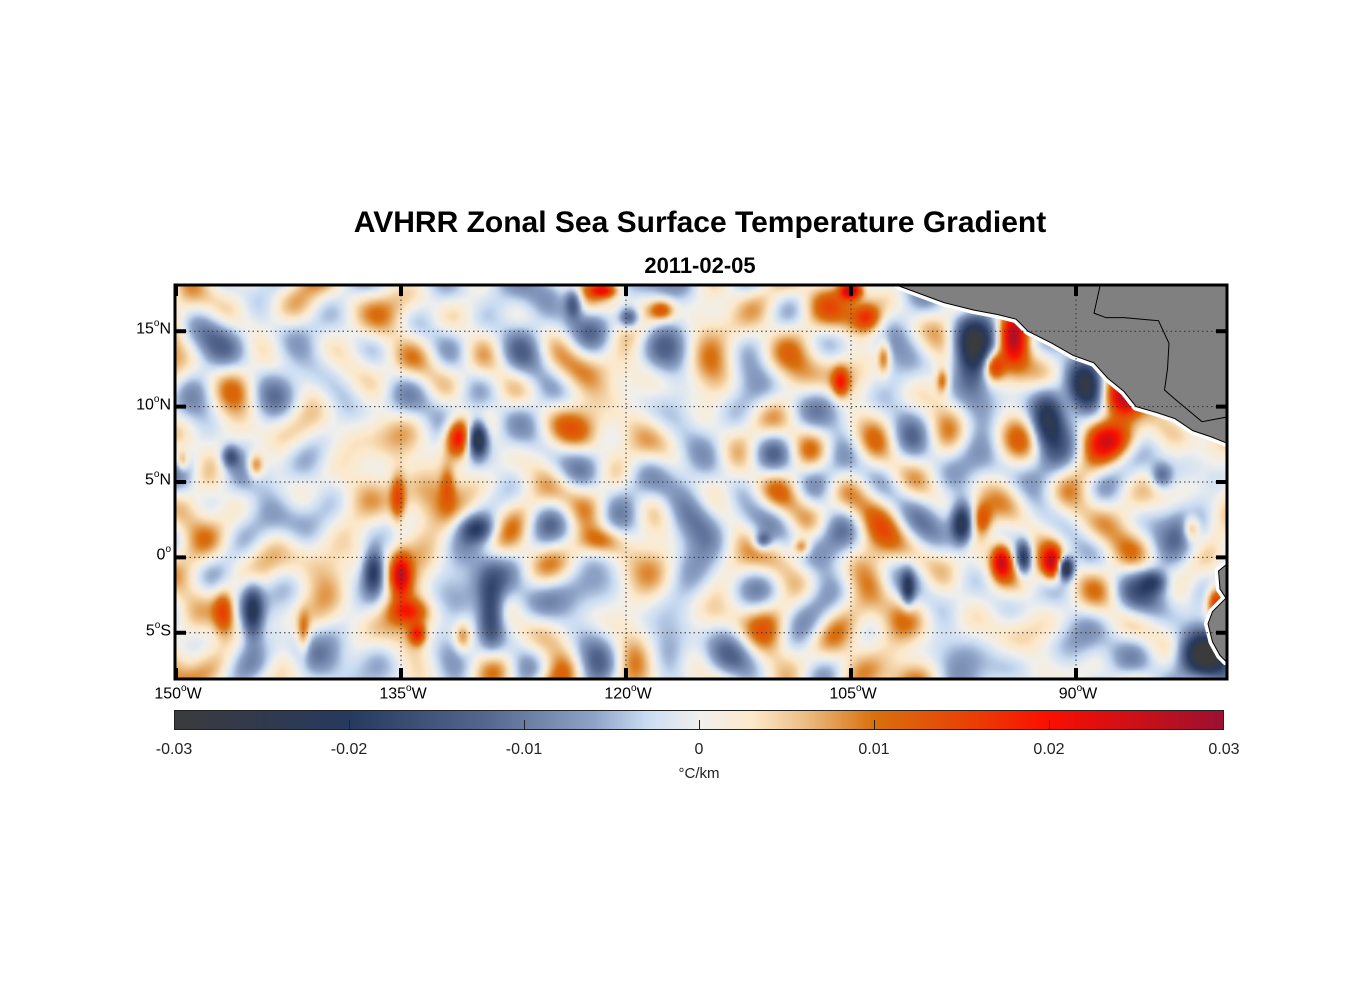  I want to click on x-tick-label: 90oW, so click(1078, 693).